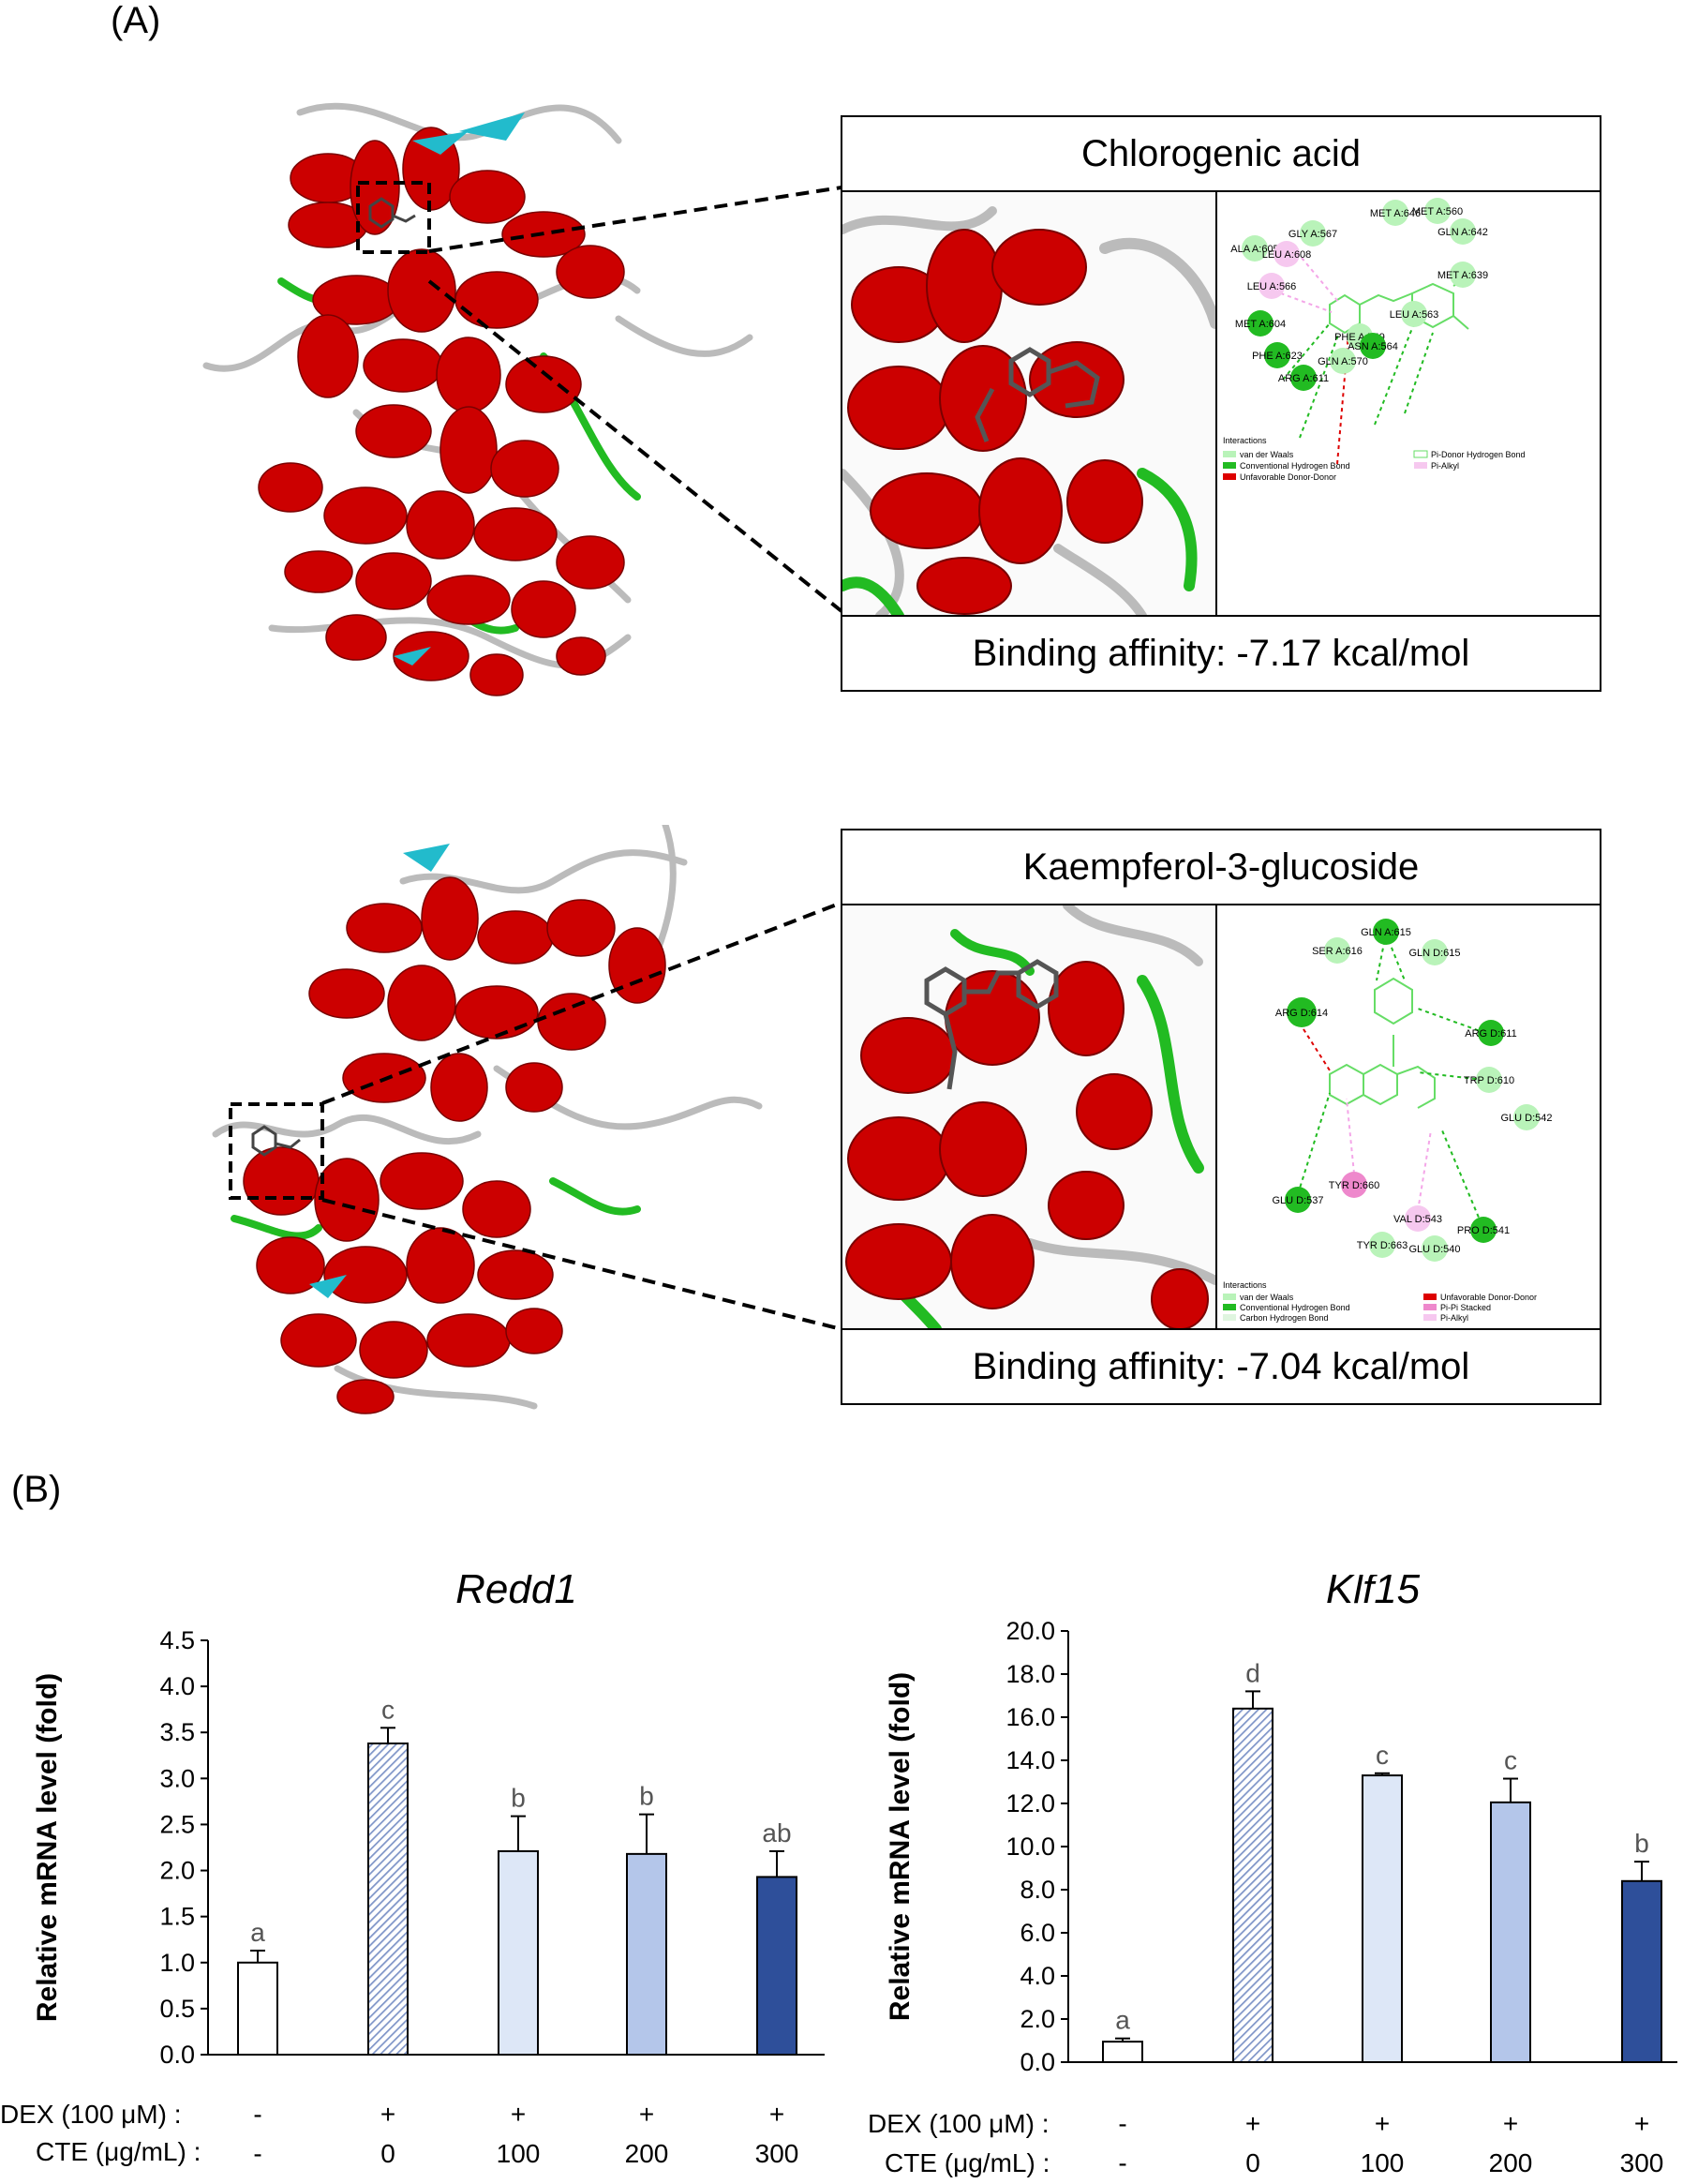 This screenshot has height=2184, width=1698. I want to click on y-tick-label: 3.5, so click(177, 1732).